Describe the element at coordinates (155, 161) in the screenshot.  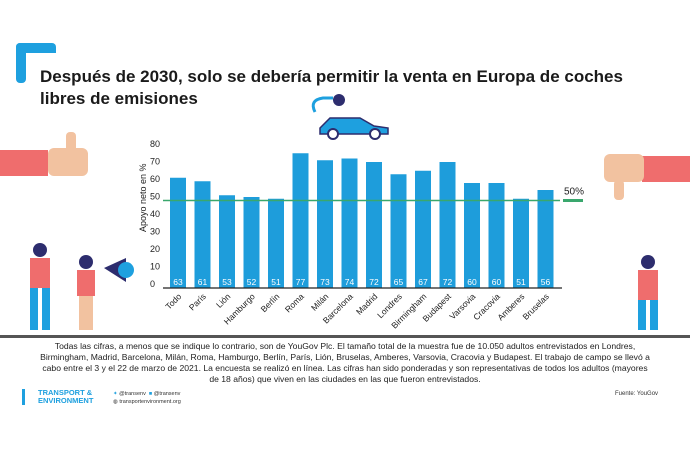
I see `y-tick-label: 70` at that location.